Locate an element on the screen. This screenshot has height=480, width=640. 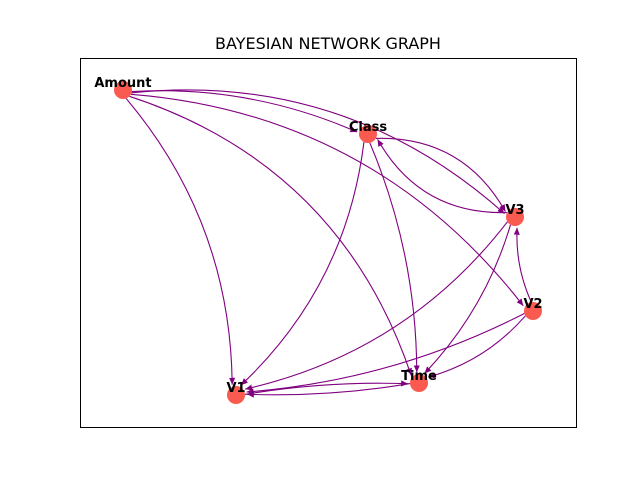
edge-v2-to-v3 is located at coordinates (522, 265).